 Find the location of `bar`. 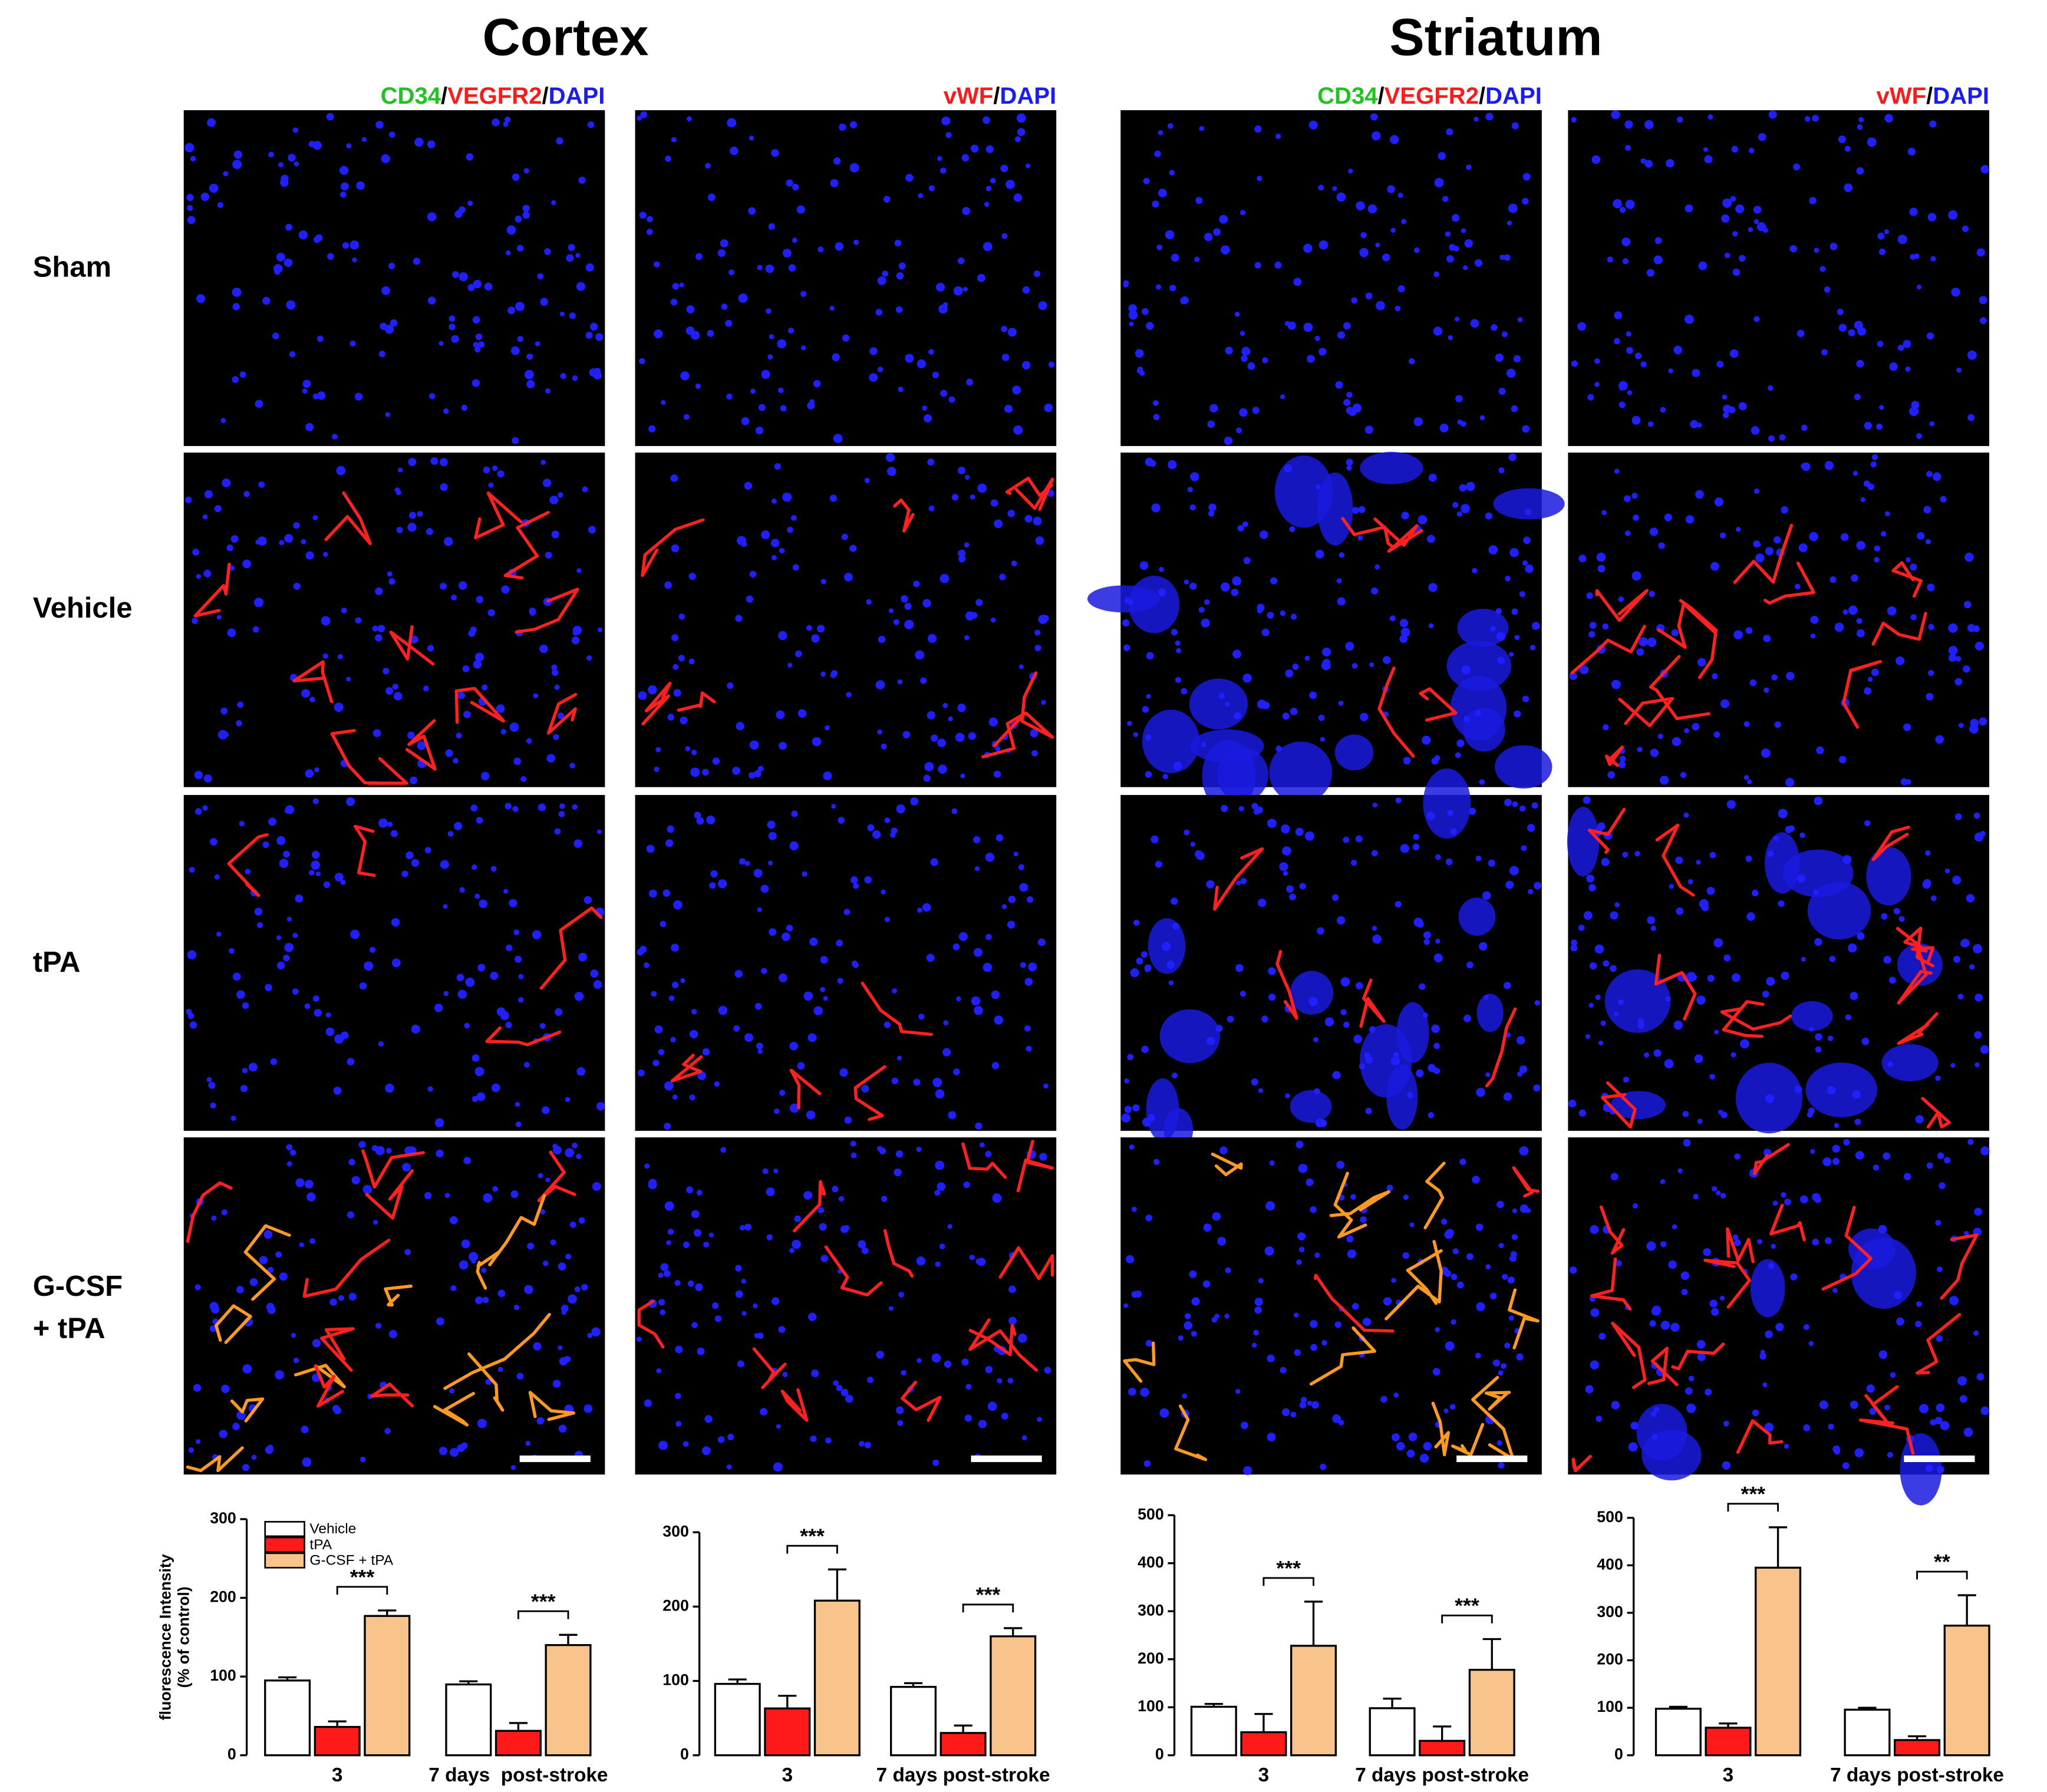

bar is located at coordinates (387, 1686).